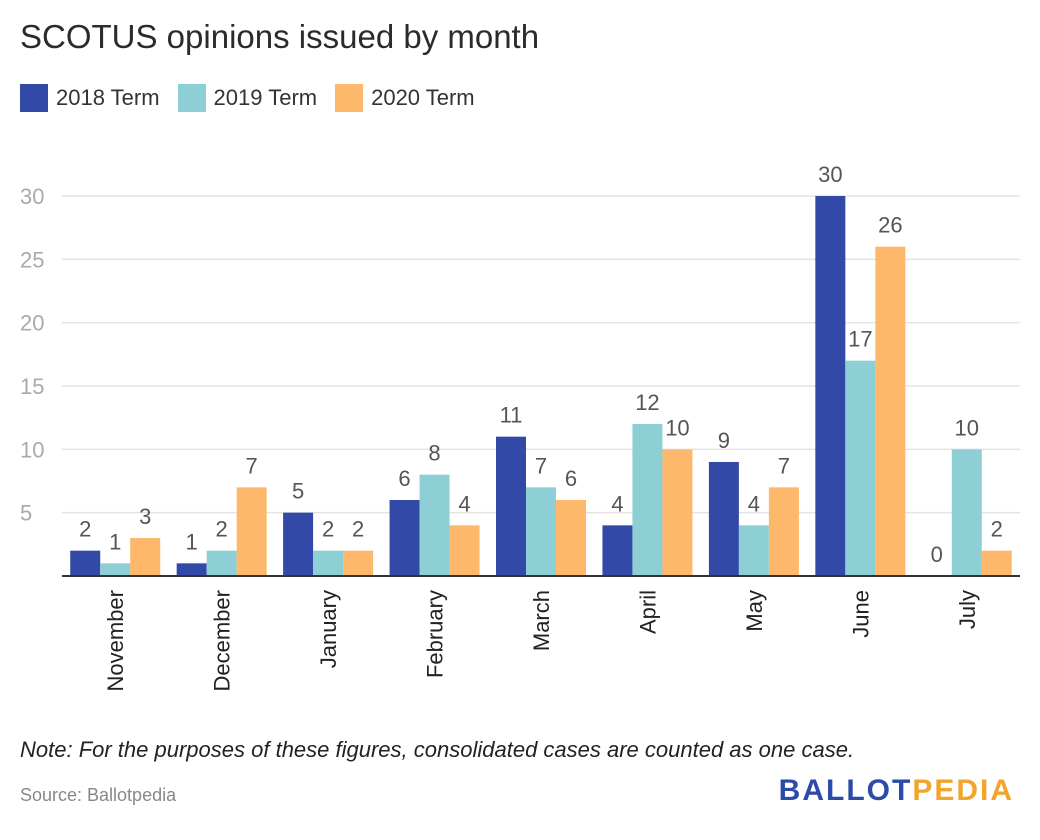 The height and width of the screenshot is (840, 1040). I want to click on legend-label-2019: 2019 Term, so click(265, 97).